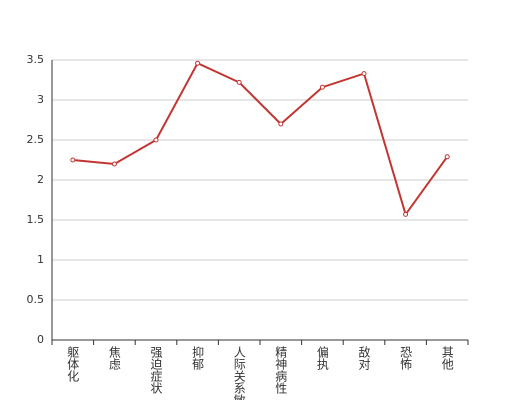  I want to click on x-tick-label: 恐怖, so click(406, 358).